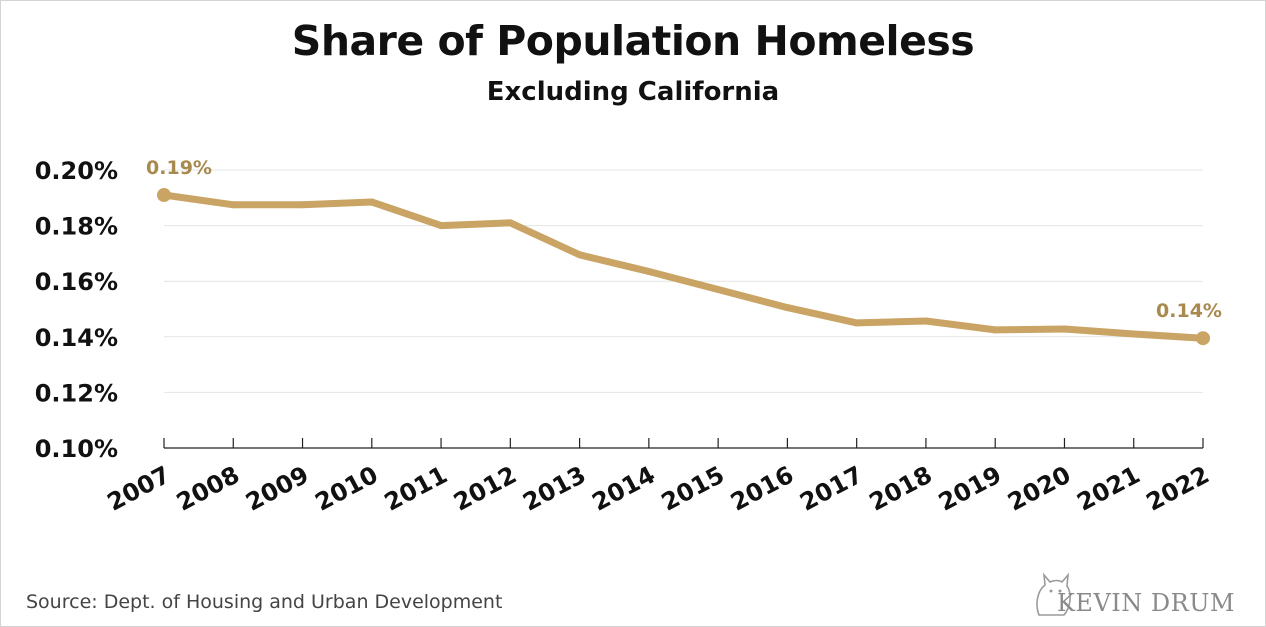  Describe the element at coordinates (485, 489) in the screenshot. I see `x-tick-label: 2012` at that location.